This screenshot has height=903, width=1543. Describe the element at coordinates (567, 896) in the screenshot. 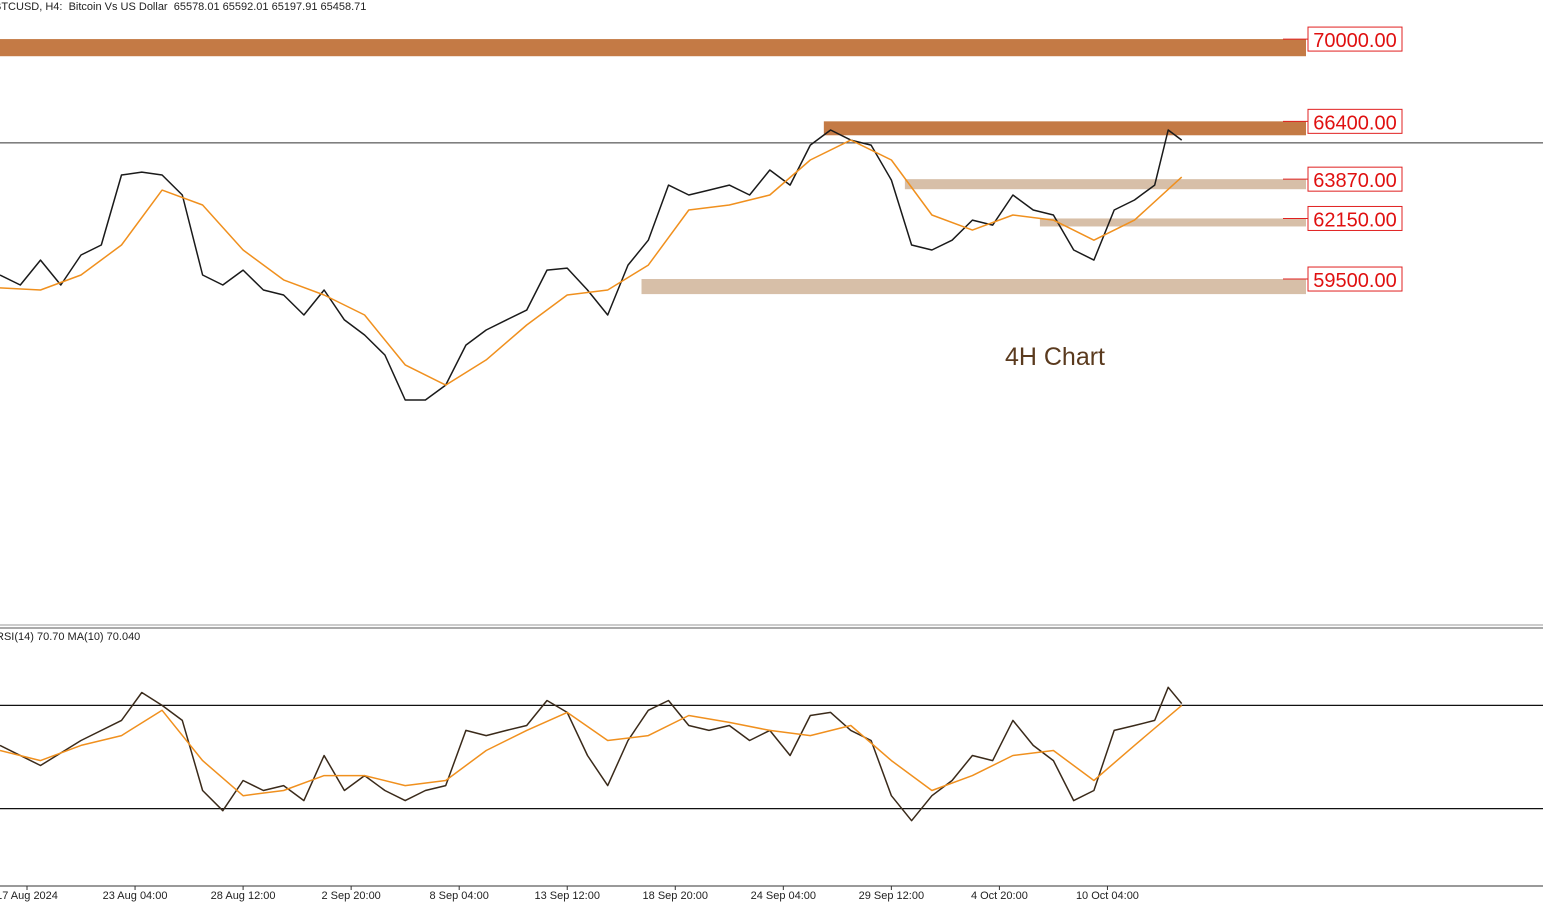

I see `x-tick-label: 13 Sep 12:00` at that location.